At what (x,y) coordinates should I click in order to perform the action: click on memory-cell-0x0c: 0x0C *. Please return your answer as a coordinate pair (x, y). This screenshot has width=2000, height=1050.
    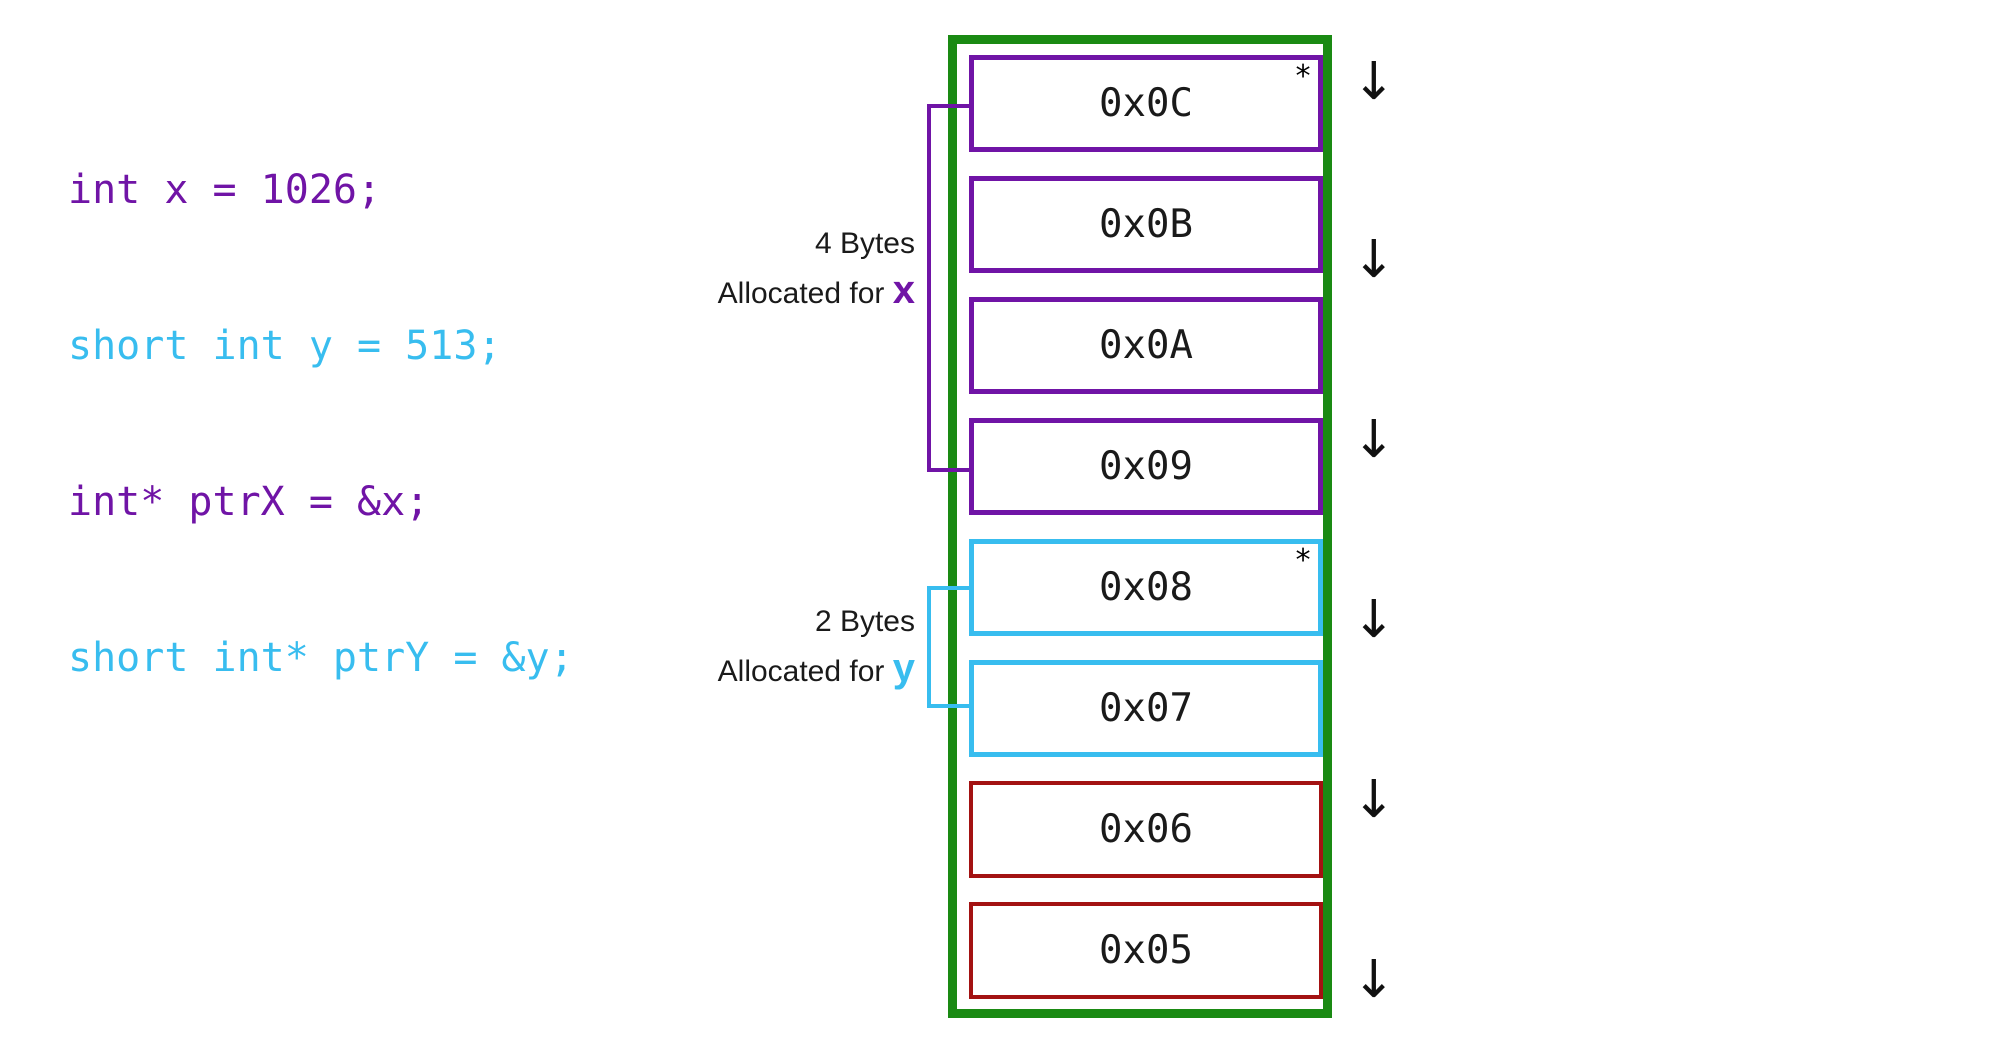
    Looking at the image, I should click on (1146, 103).